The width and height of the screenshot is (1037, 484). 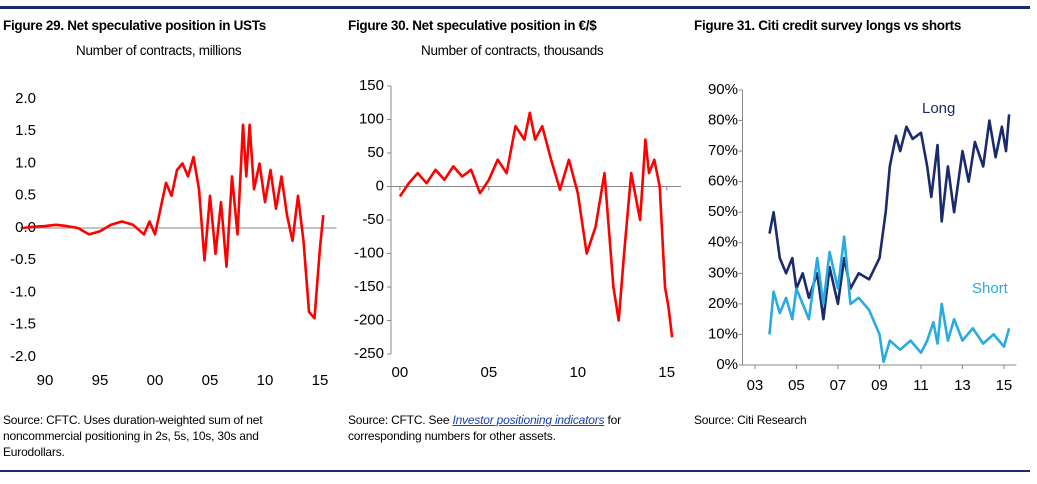 I want to click on y-tick-label: -1.0, so click(x=23, y=291).